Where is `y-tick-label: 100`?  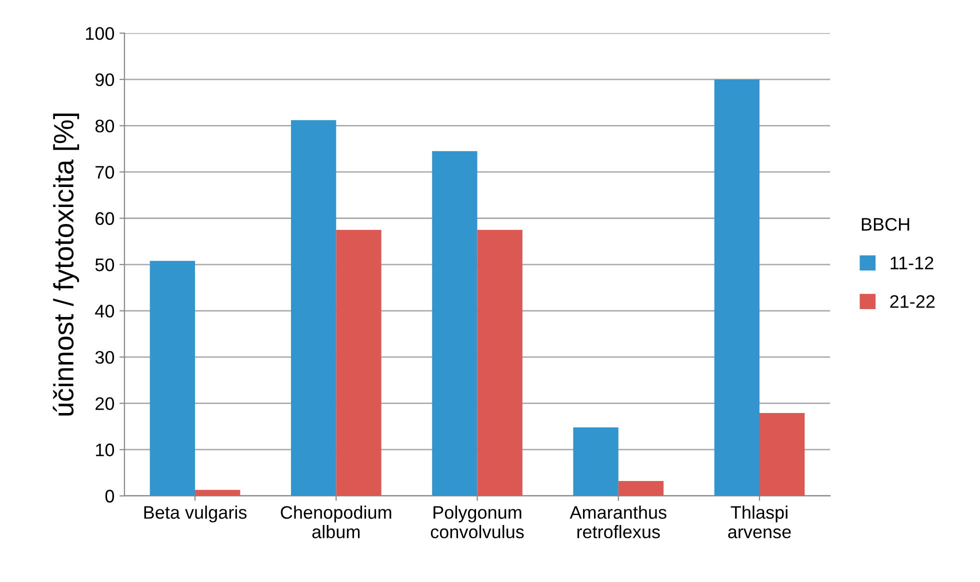 y-tick-label: 100 is located at coordinates (100, 33).